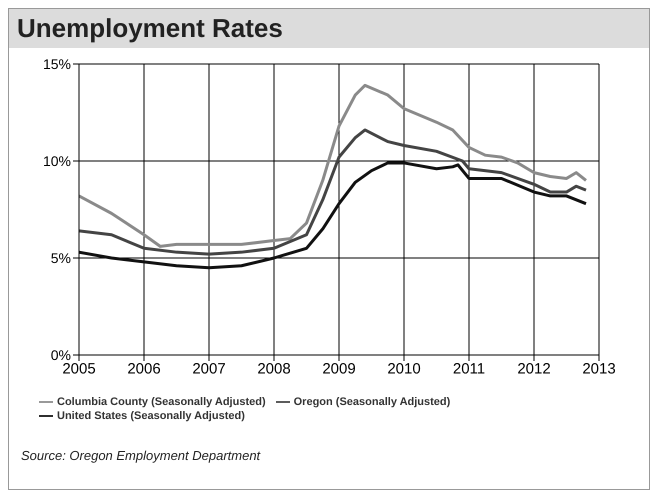 The width and height of the screenshot is (664, 500). I want to click on source-note: Source: Oregon Employment Department, so click(141, 455).